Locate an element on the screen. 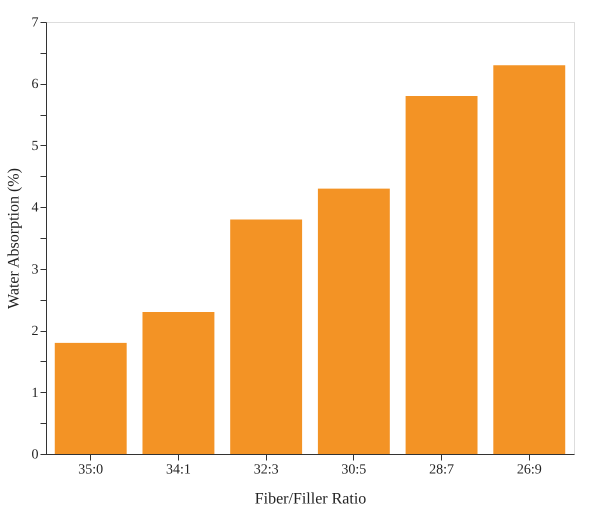 This screenshot has width=608, height=527. y-tick-label: 7 is located at coordinates (35, 23).